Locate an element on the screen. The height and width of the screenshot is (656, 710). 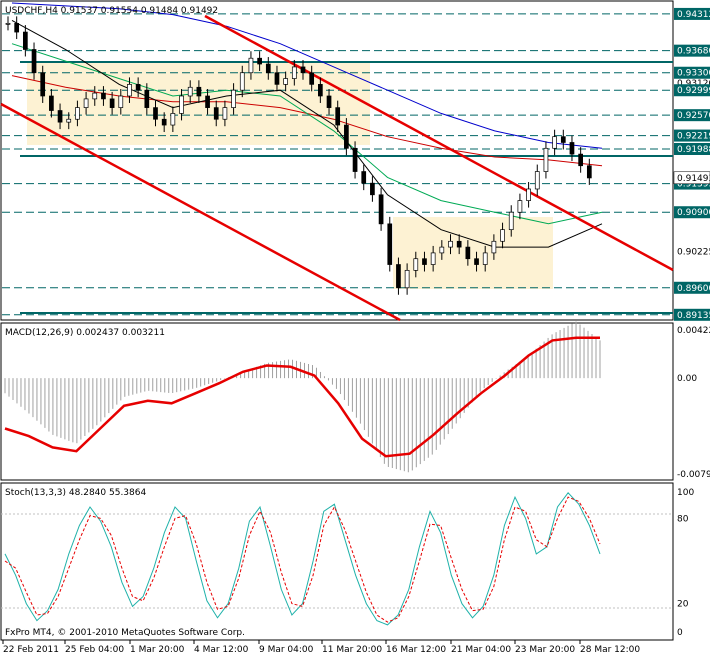
price-tick-label: 0.89135 is located at coordinates (693, 316).